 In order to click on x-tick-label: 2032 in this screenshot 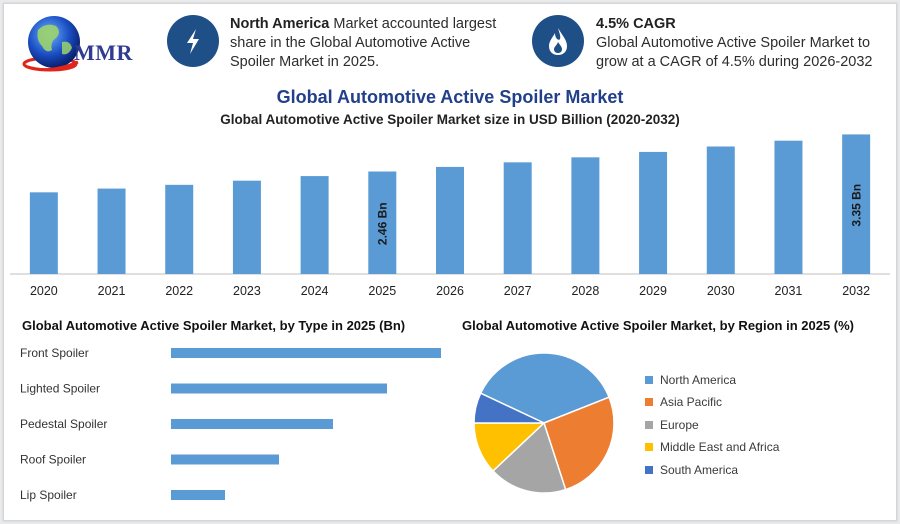, I will do `click(856, 291)`.